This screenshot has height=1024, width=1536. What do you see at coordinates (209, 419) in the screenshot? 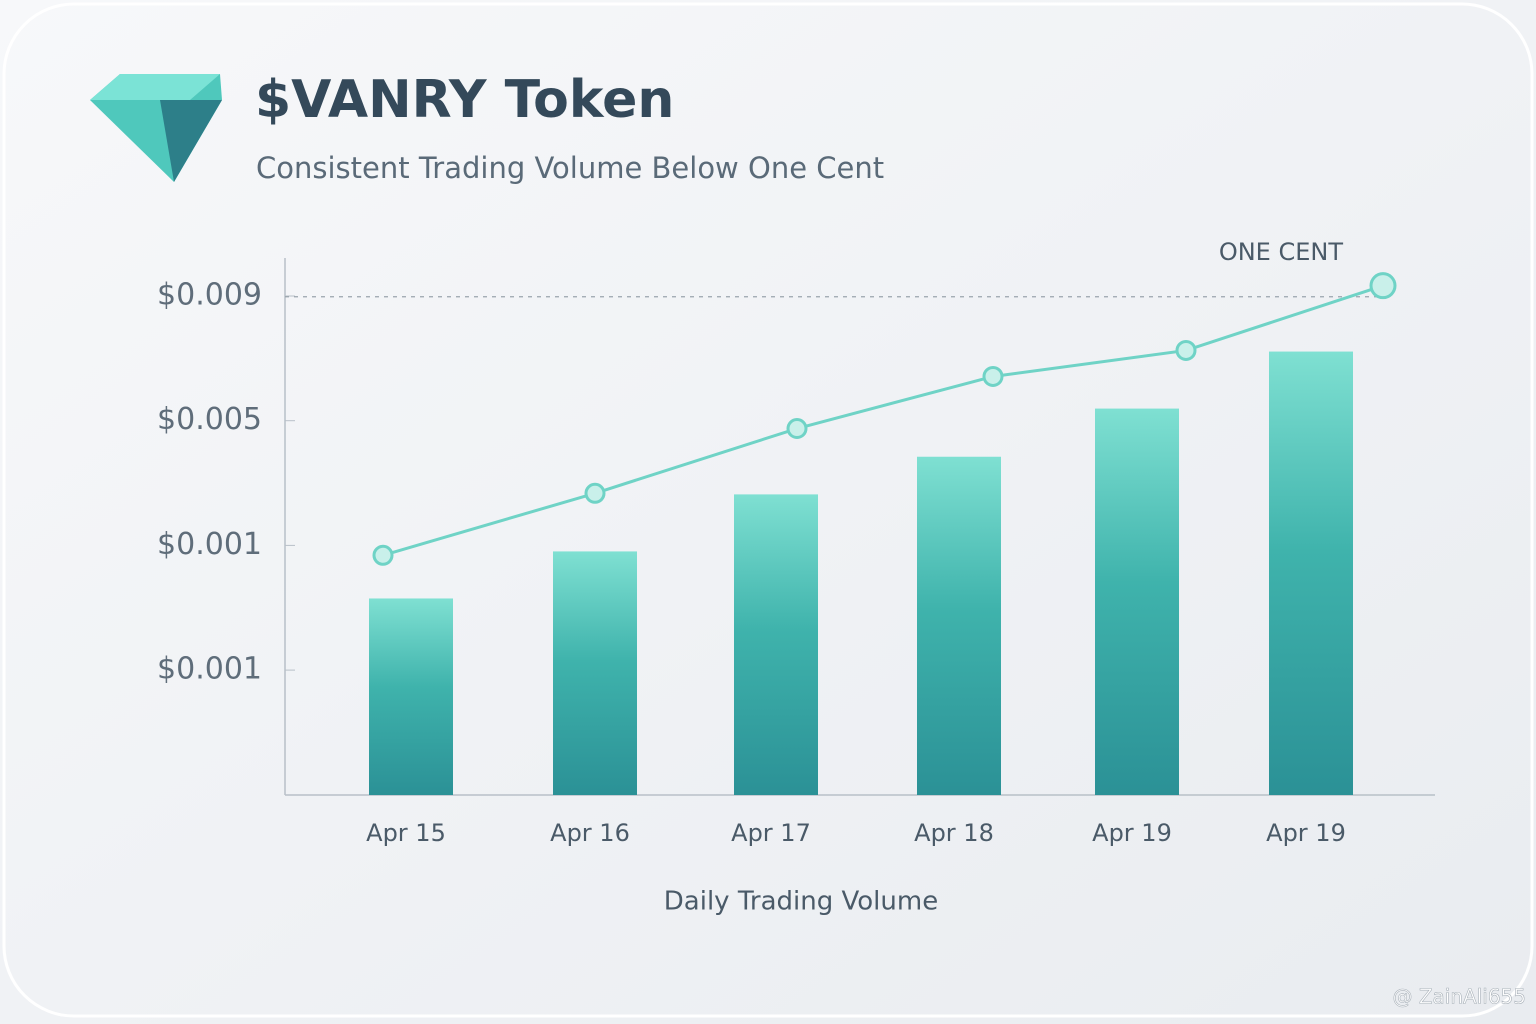
I see `y-axis-label: $0.005` at bounding box center [209, 419].